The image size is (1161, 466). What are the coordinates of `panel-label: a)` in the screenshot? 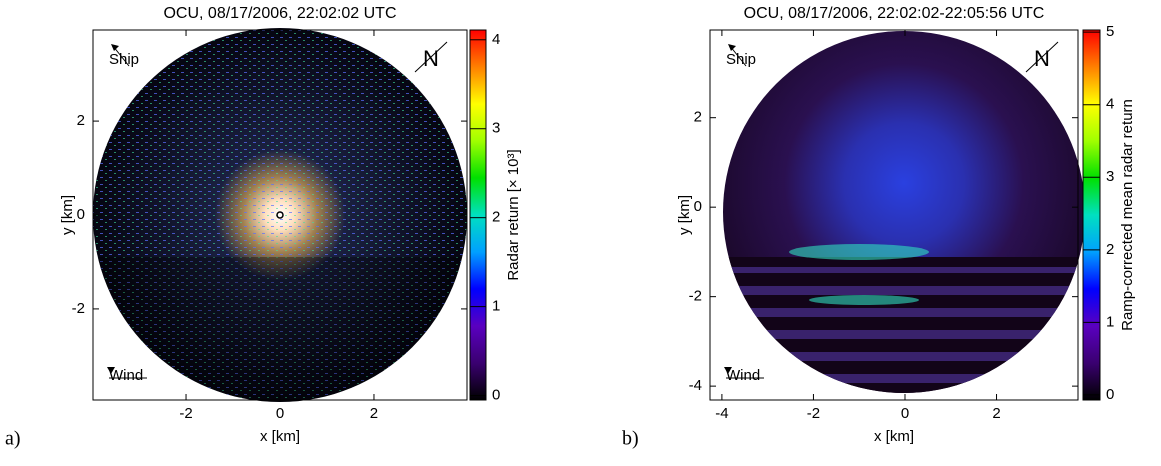 It's located at (13, 439).